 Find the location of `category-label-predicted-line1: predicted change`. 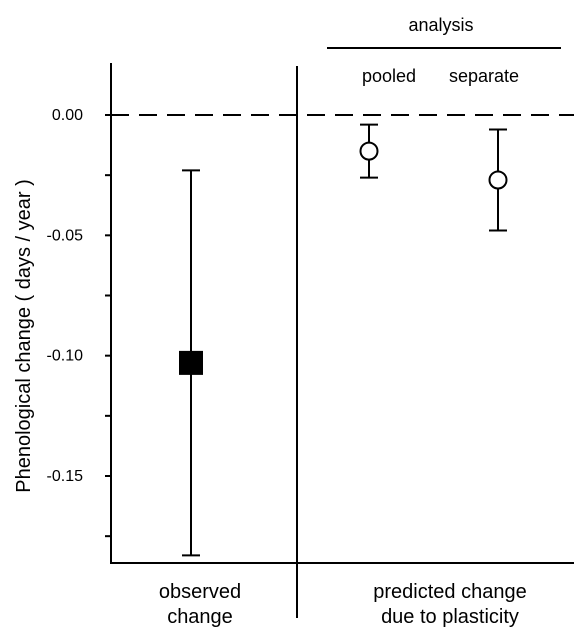

category-label-predicted-line1: predicted change is located at coordinates (449, 592).